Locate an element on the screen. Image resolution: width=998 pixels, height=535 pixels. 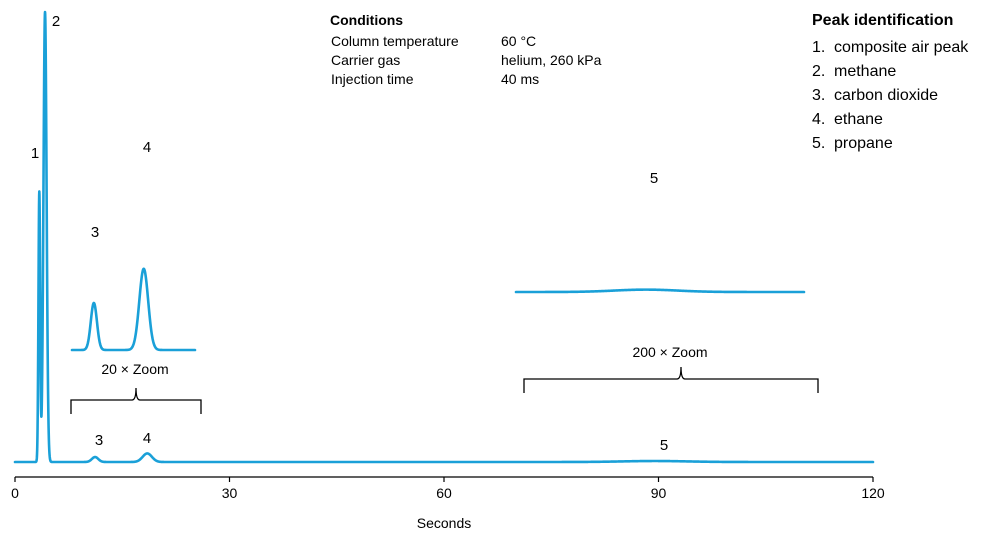
zoom-peak-label-3: 3 is located at coordinates (95, 232).